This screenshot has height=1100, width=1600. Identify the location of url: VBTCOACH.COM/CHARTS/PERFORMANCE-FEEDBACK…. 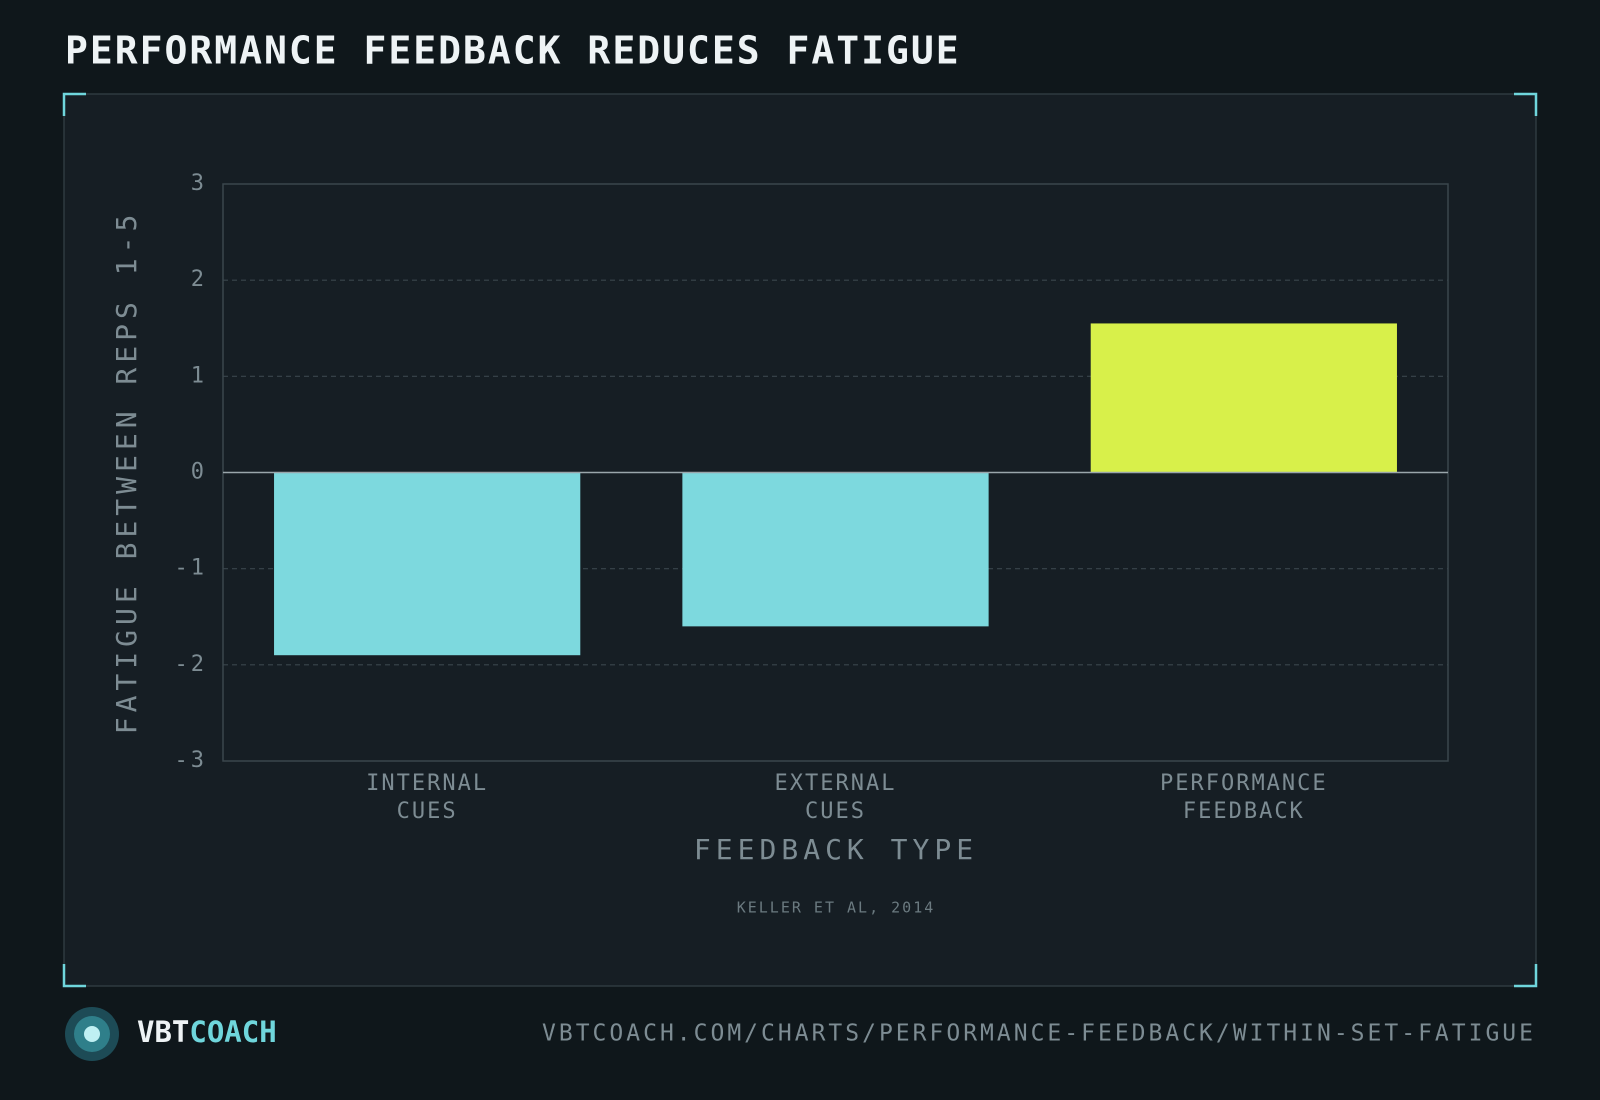
(1039, 1034).